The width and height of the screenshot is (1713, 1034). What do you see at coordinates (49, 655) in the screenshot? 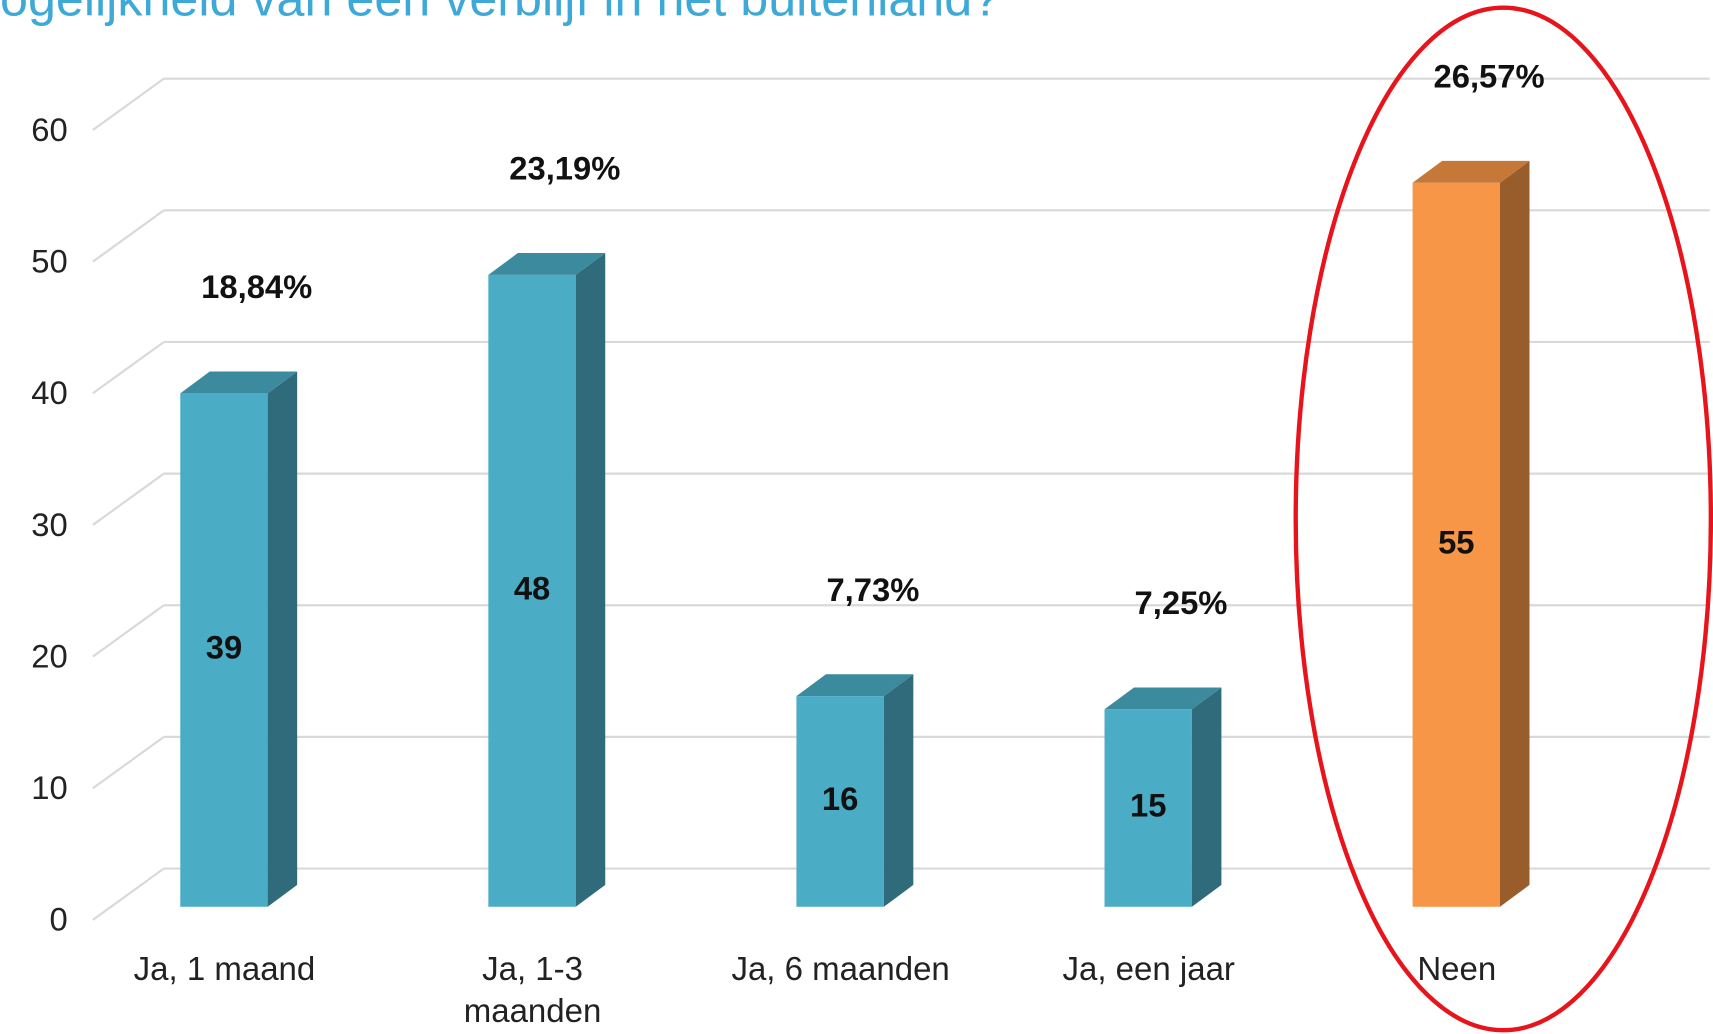
I see `y-tick-label: 20` at bounding box center [49, 655].